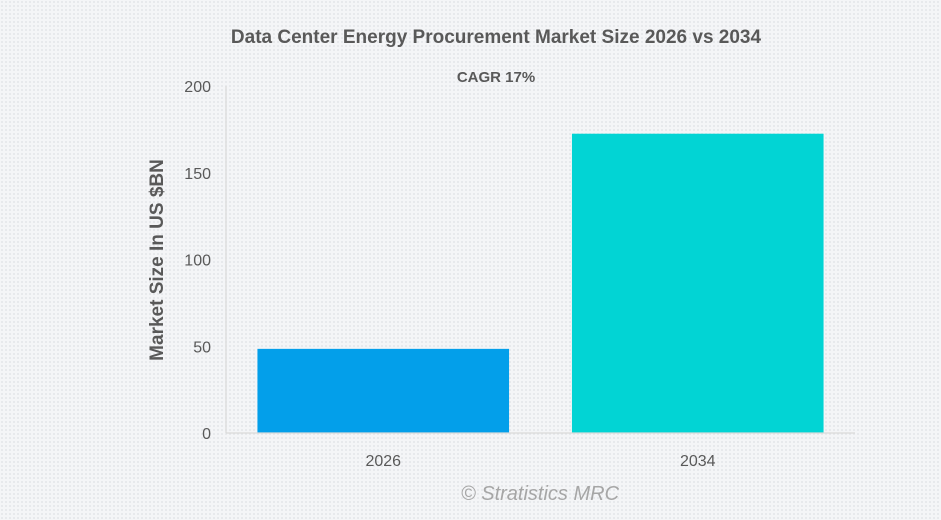 The width and height of the screenshot is (941, 520). What do you see at coordinates (383, 390) in the screenshot?
I see `bar-2026` at bounding box center [383, 390].